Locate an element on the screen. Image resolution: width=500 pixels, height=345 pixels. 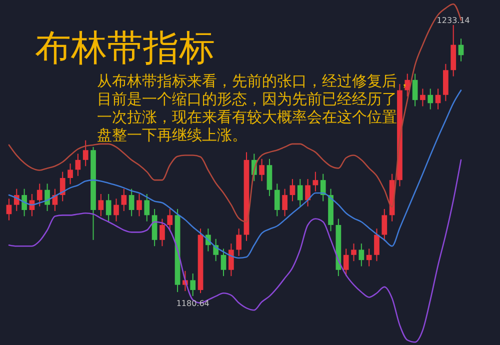
annotation: 1233.14 is located at coordinates (453, 20).